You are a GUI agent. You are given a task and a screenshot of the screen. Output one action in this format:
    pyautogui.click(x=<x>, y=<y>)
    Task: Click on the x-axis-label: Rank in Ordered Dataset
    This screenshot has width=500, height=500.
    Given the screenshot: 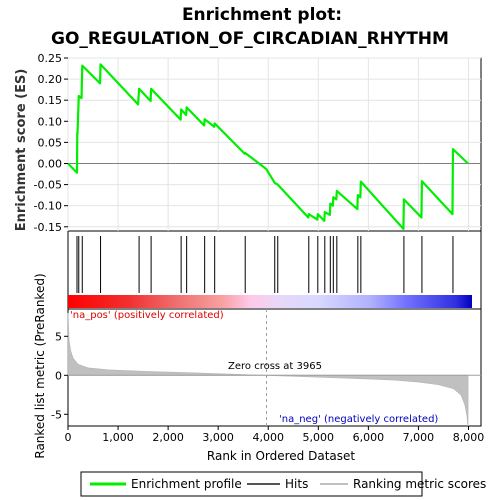 What is the action you would take?
    pyautogui.click(x=281, y=456)
    